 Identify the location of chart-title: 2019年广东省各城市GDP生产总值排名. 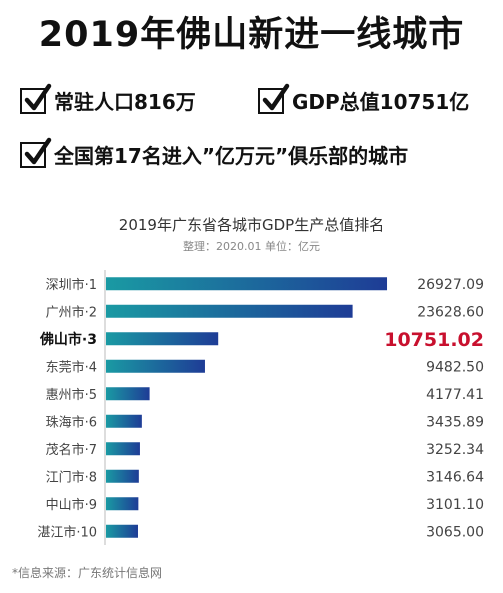
(251, 225).